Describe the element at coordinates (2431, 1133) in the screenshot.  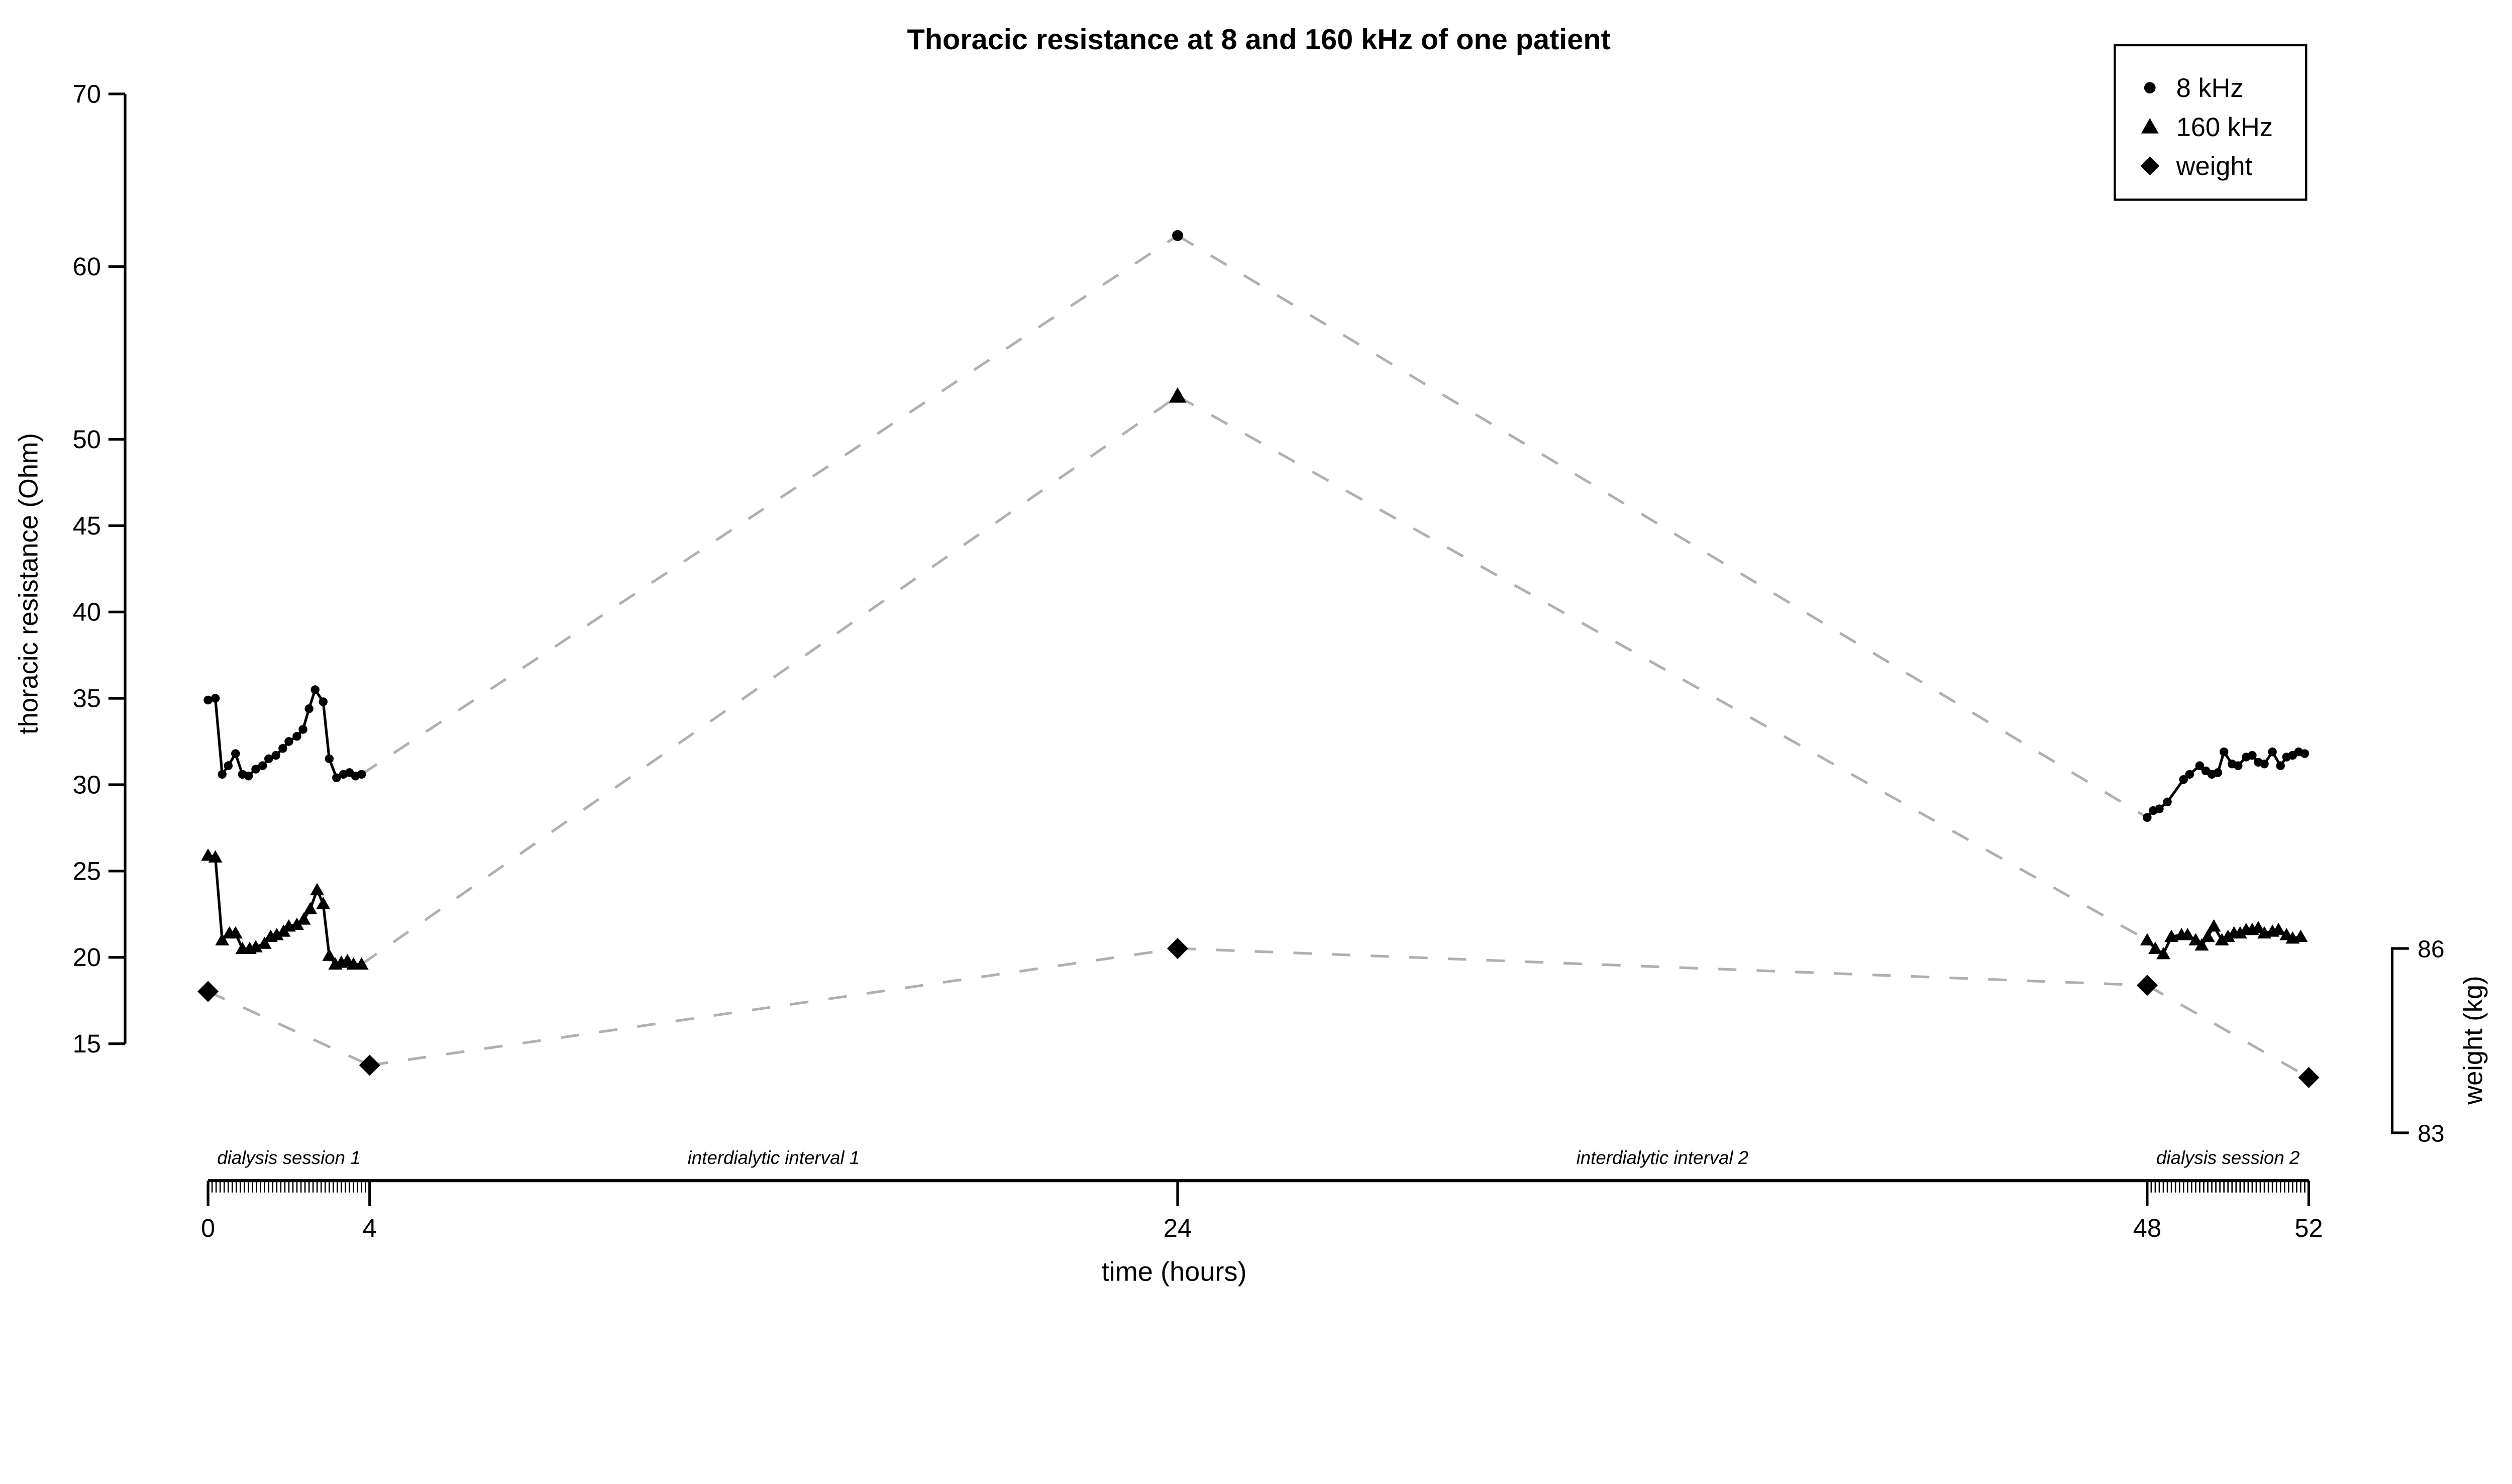
I see `weight-tick-label: 83` at that location.